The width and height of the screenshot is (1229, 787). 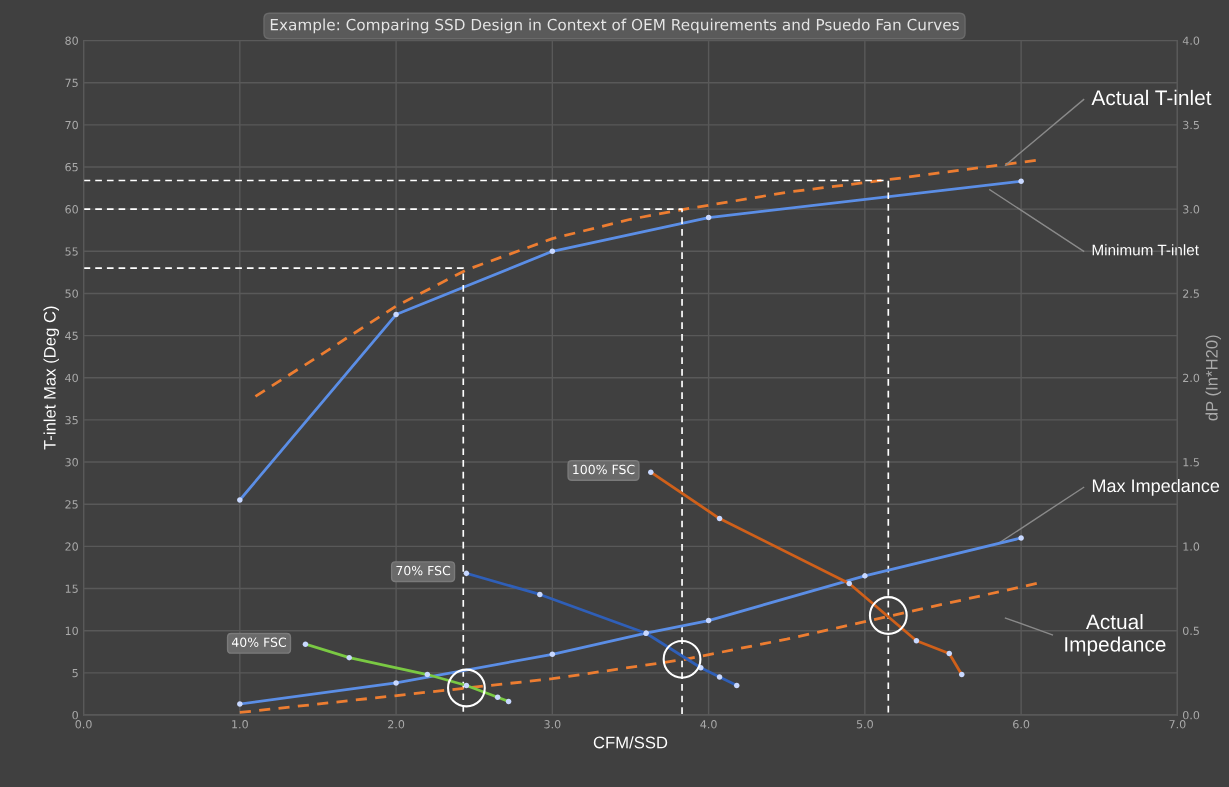 I want to click on y-tick-label: 75, so click(x=71, y=83).